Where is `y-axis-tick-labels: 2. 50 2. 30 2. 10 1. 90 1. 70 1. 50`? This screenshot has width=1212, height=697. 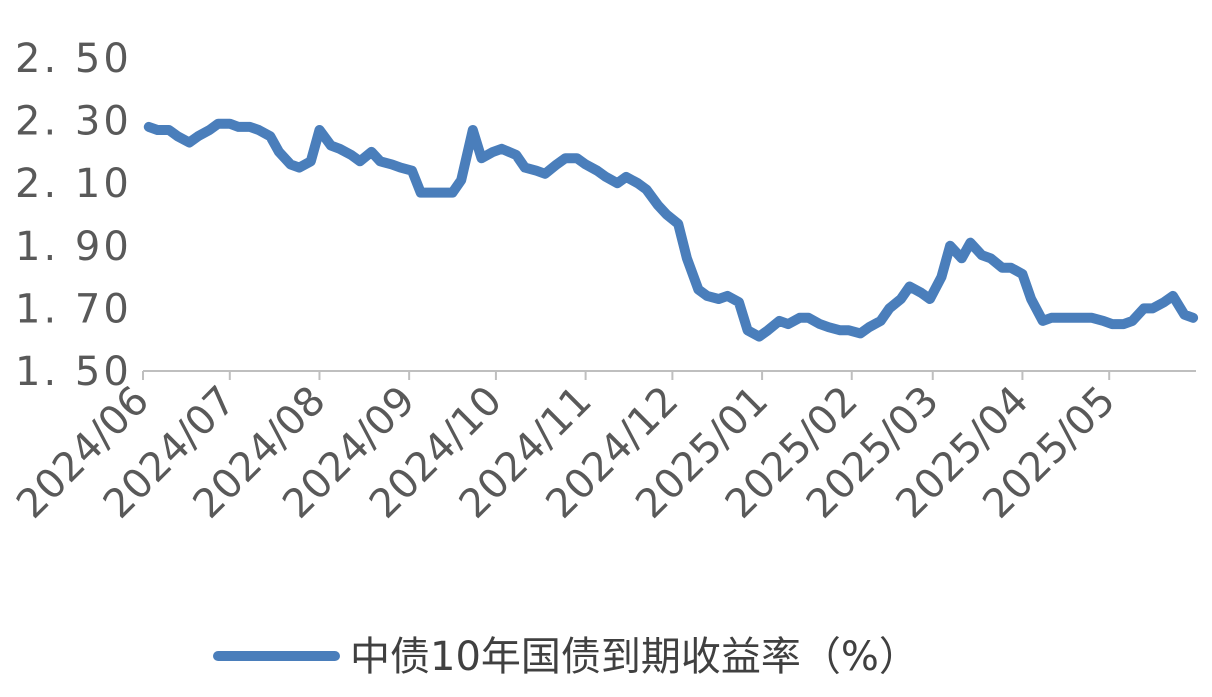 y-axis-tick-labels: 2. 50 2. 30 2. 10 1. 90 1. 70 1. 50 is located at coordinates (73, 215).